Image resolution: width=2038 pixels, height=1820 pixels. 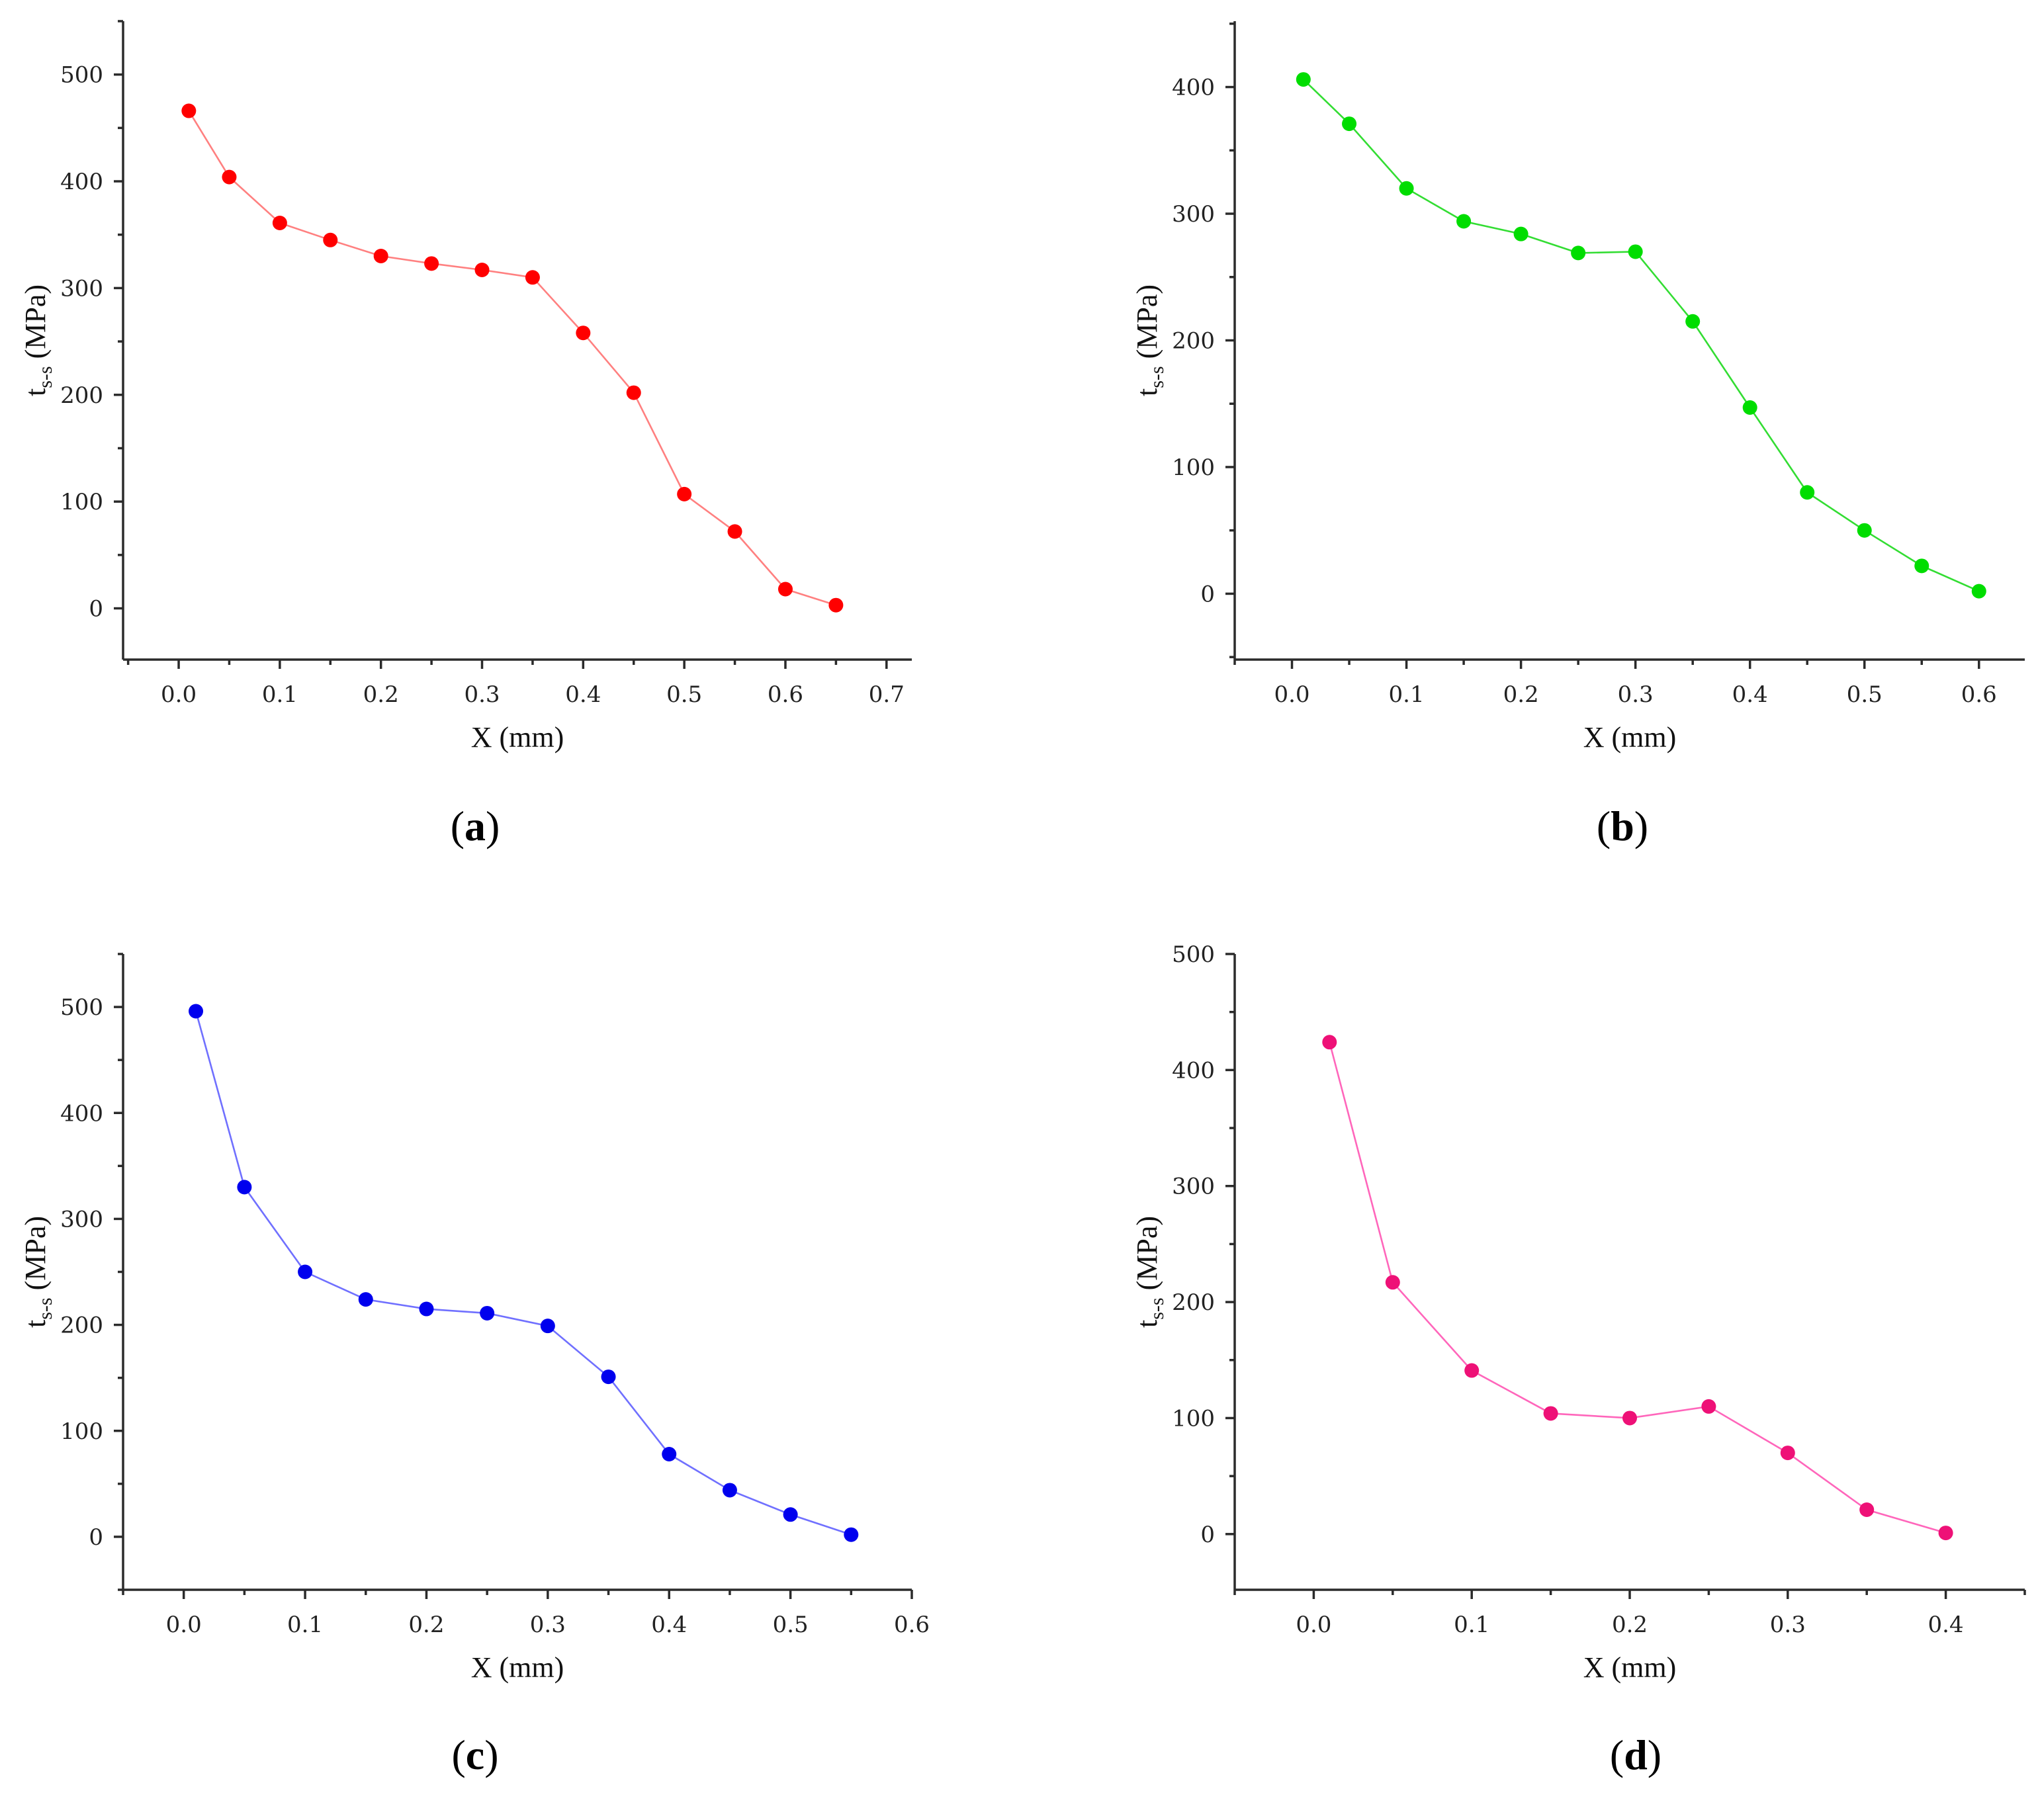 I want to click on y-tick-label-a: 400, so click(x=81, y=182).